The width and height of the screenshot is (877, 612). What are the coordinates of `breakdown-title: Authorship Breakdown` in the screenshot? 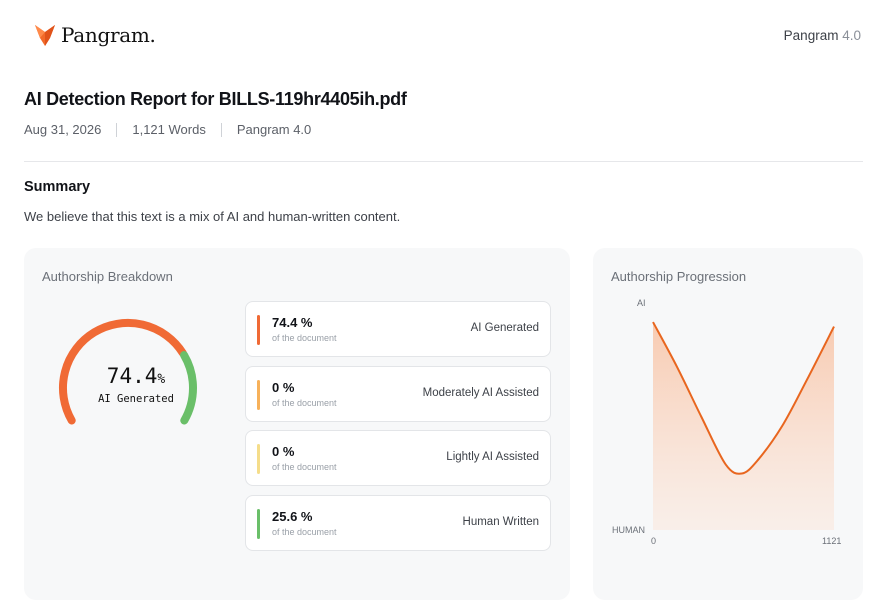 It's located at (107, 276).